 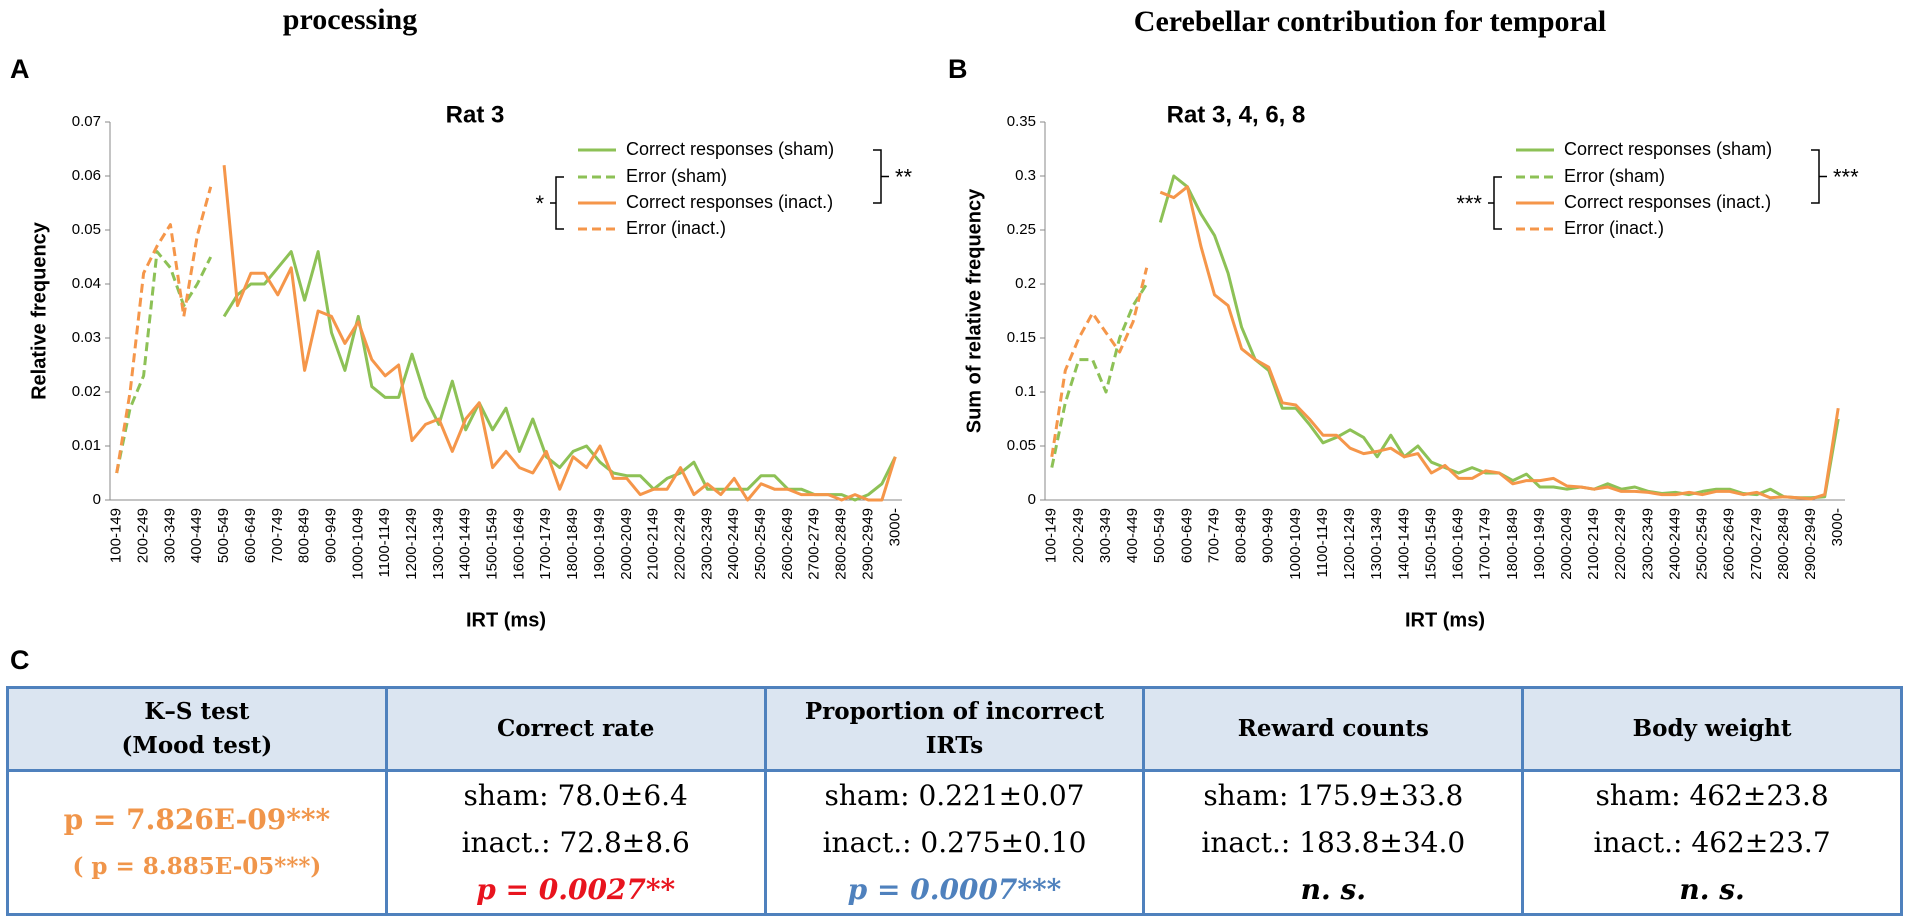 I want to click on p-value: ( p = 8.885E-05***), so click(x=197, y=866).